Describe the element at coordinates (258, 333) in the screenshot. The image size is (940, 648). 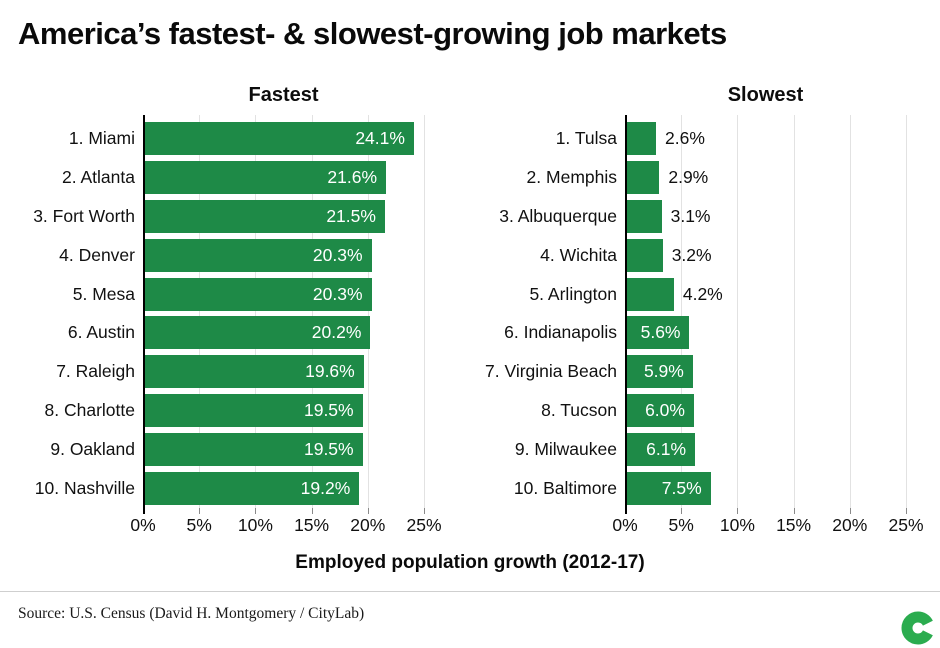
I see `bar: 20.2%` at that location.